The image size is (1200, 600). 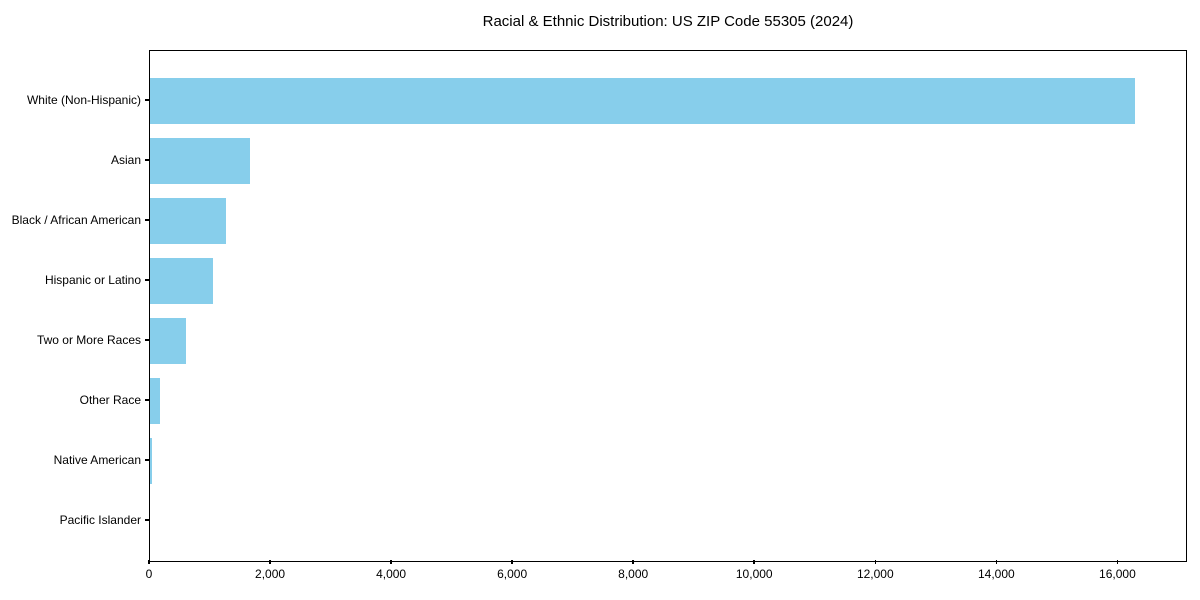 I want to click on y-label-row-native-american: Native American, so click(x=74, y=460).